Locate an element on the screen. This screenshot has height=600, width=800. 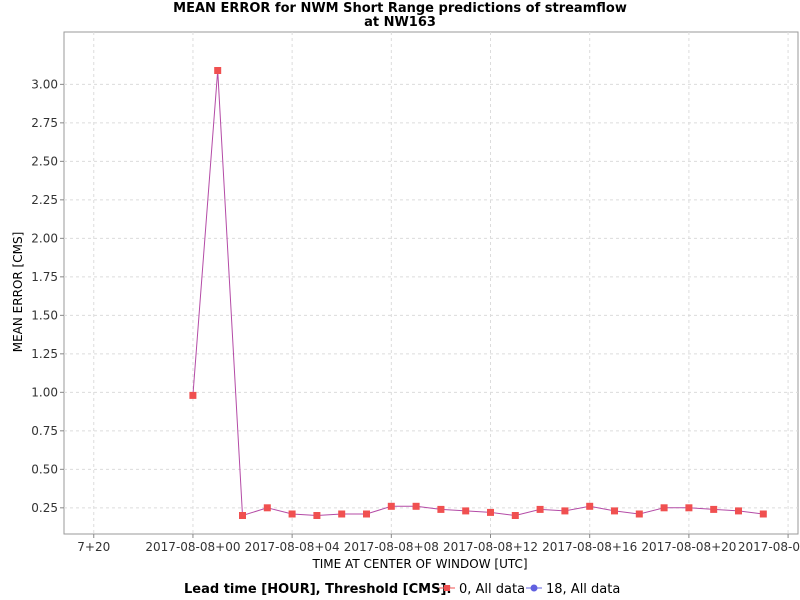
y-tick-label: 1.00 is located at coordinates (44, 392).